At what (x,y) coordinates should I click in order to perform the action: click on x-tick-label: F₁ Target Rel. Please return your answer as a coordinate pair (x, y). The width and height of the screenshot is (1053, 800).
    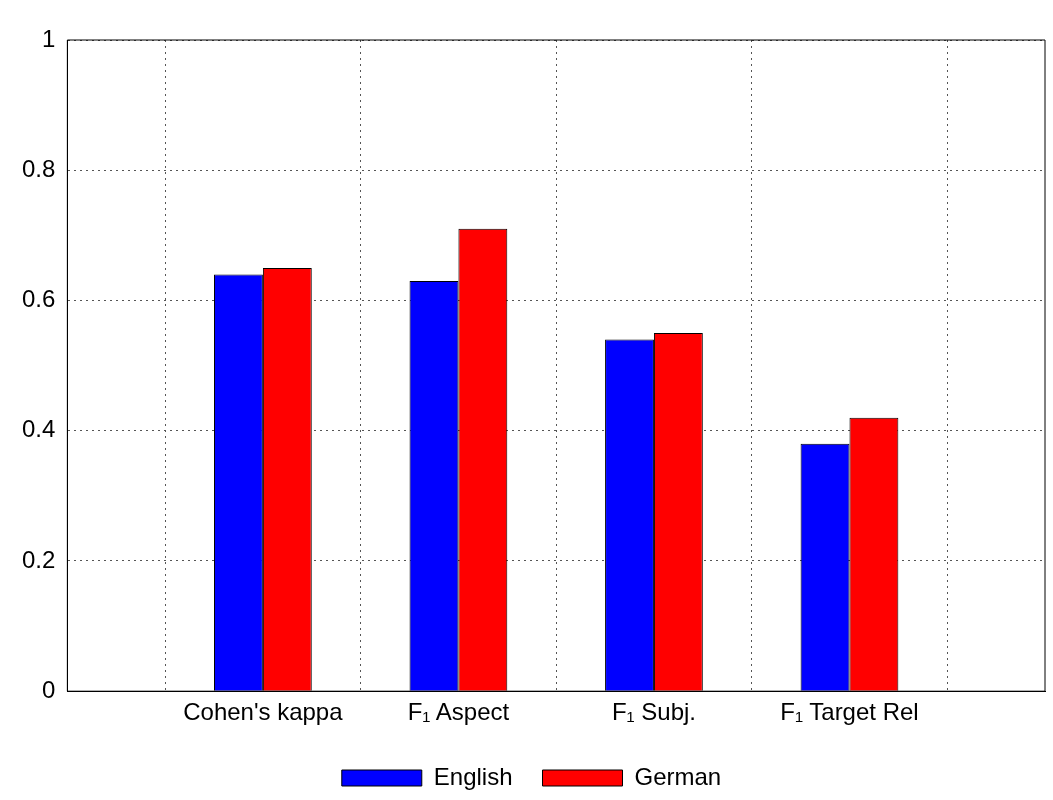
    Looking at the image, I should click on (849, 712).